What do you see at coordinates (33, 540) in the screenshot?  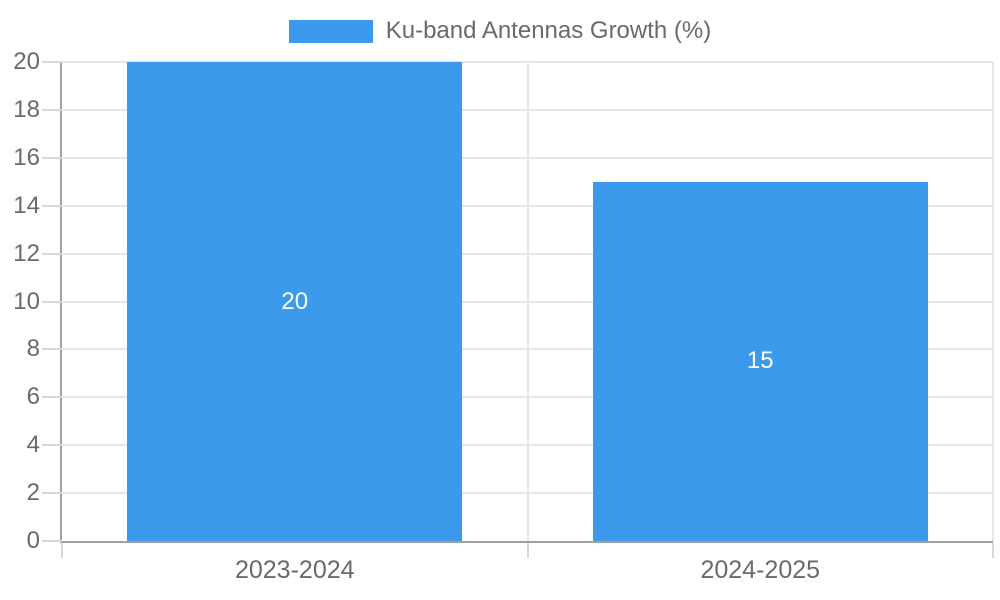 I see `y-tick-label: 0` at bounding box center [33, 540].